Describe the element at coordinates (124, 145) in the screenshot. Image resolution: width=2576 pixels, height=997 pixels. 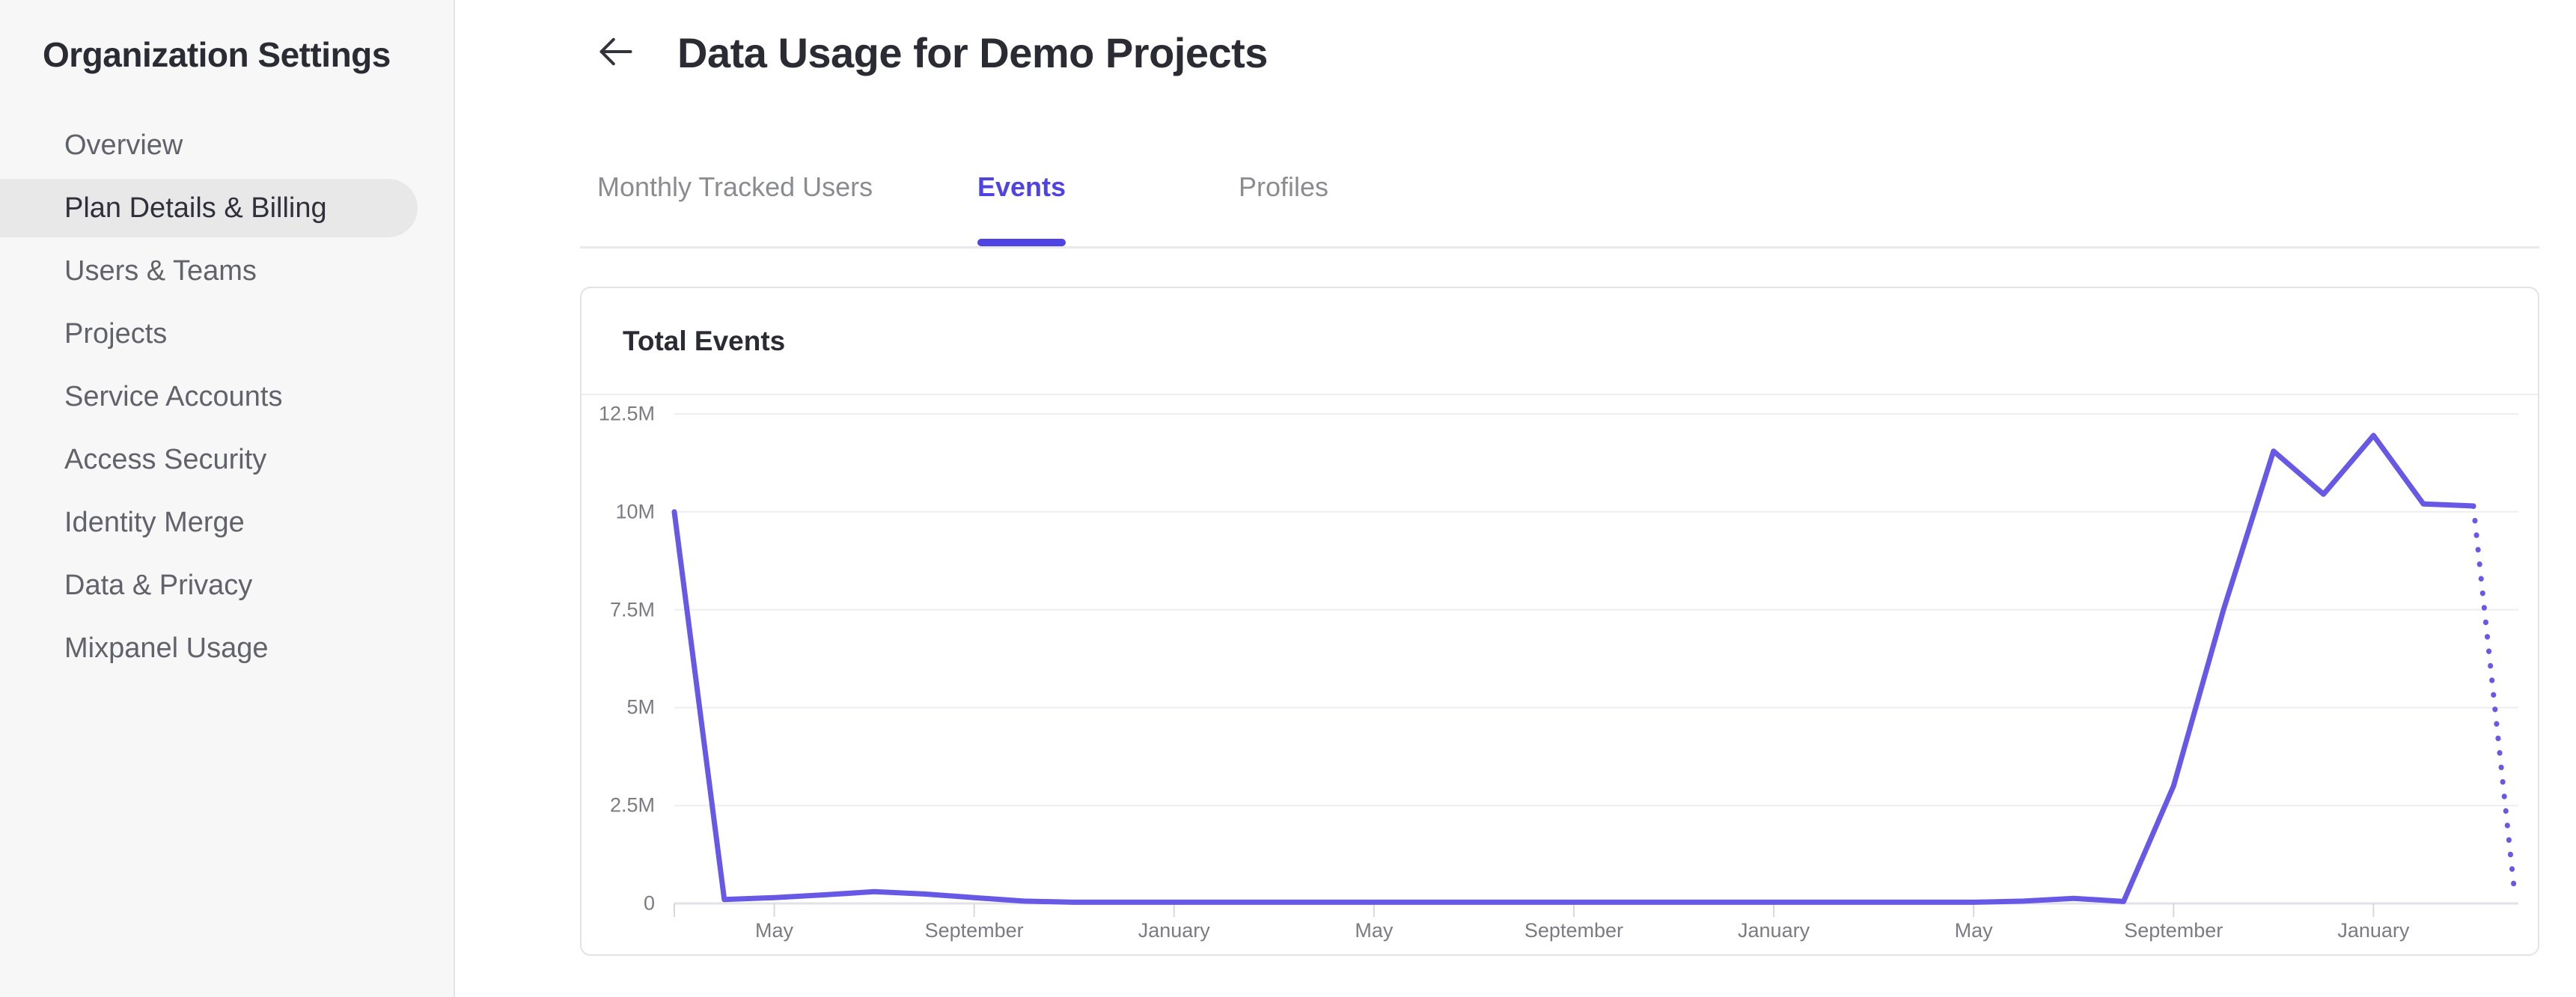
I see `sidebar-item-label: Overview` at that location.